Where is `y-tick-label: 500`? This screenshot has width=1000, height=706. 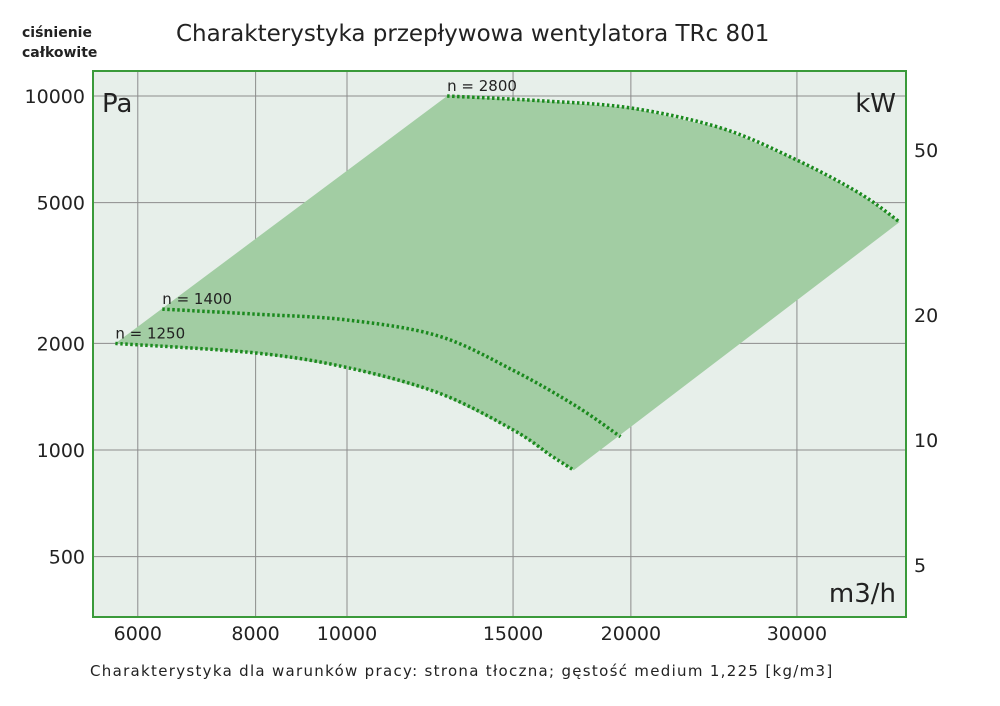 y-tick-label: 500 is located at coordinates (67, 558).